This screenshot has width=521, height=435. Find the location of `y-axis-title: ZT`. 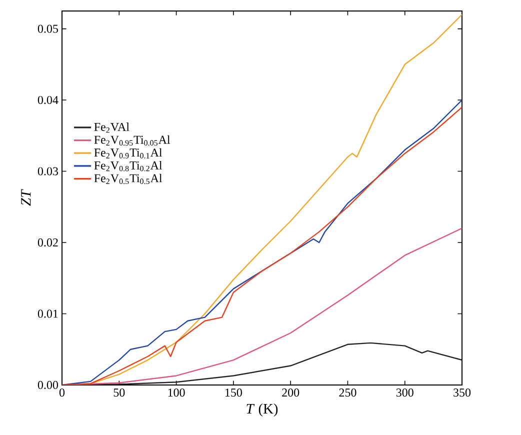

y-axis-title: ZT is located at coordinates (26, 197).